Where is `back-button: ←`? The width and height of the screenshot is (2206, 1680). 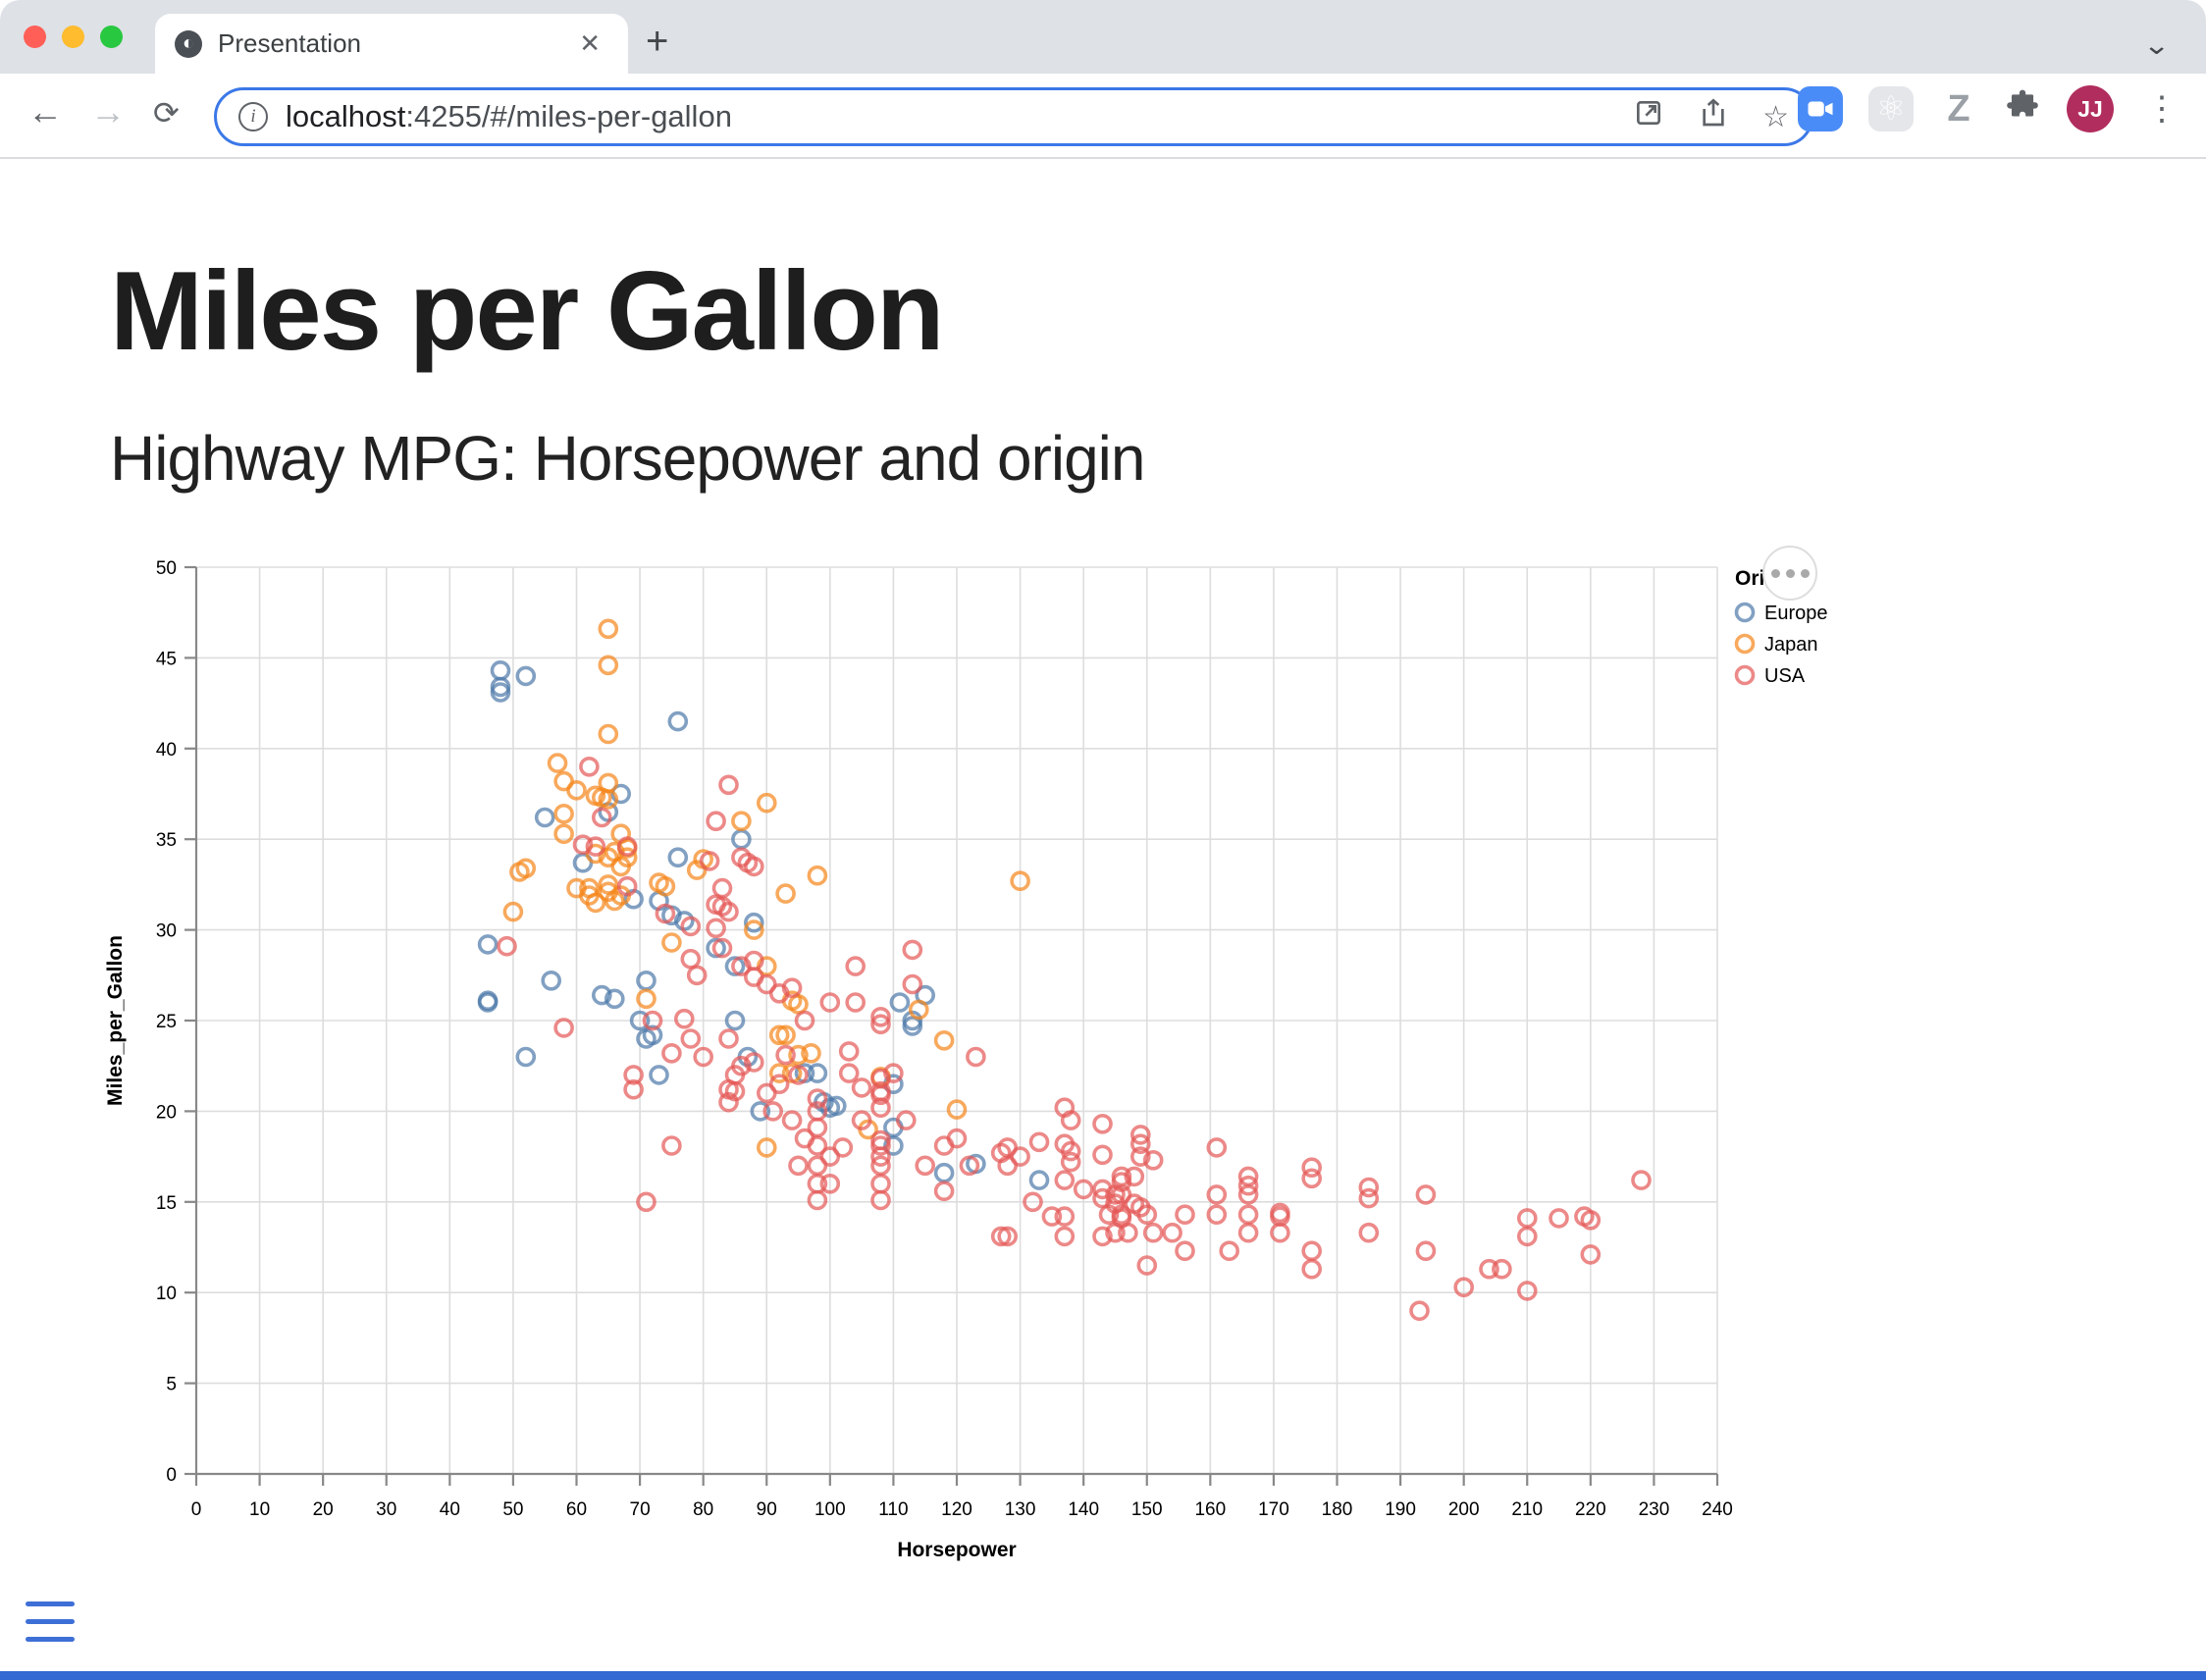
back-button: ← is located at coordinates (45, 111).